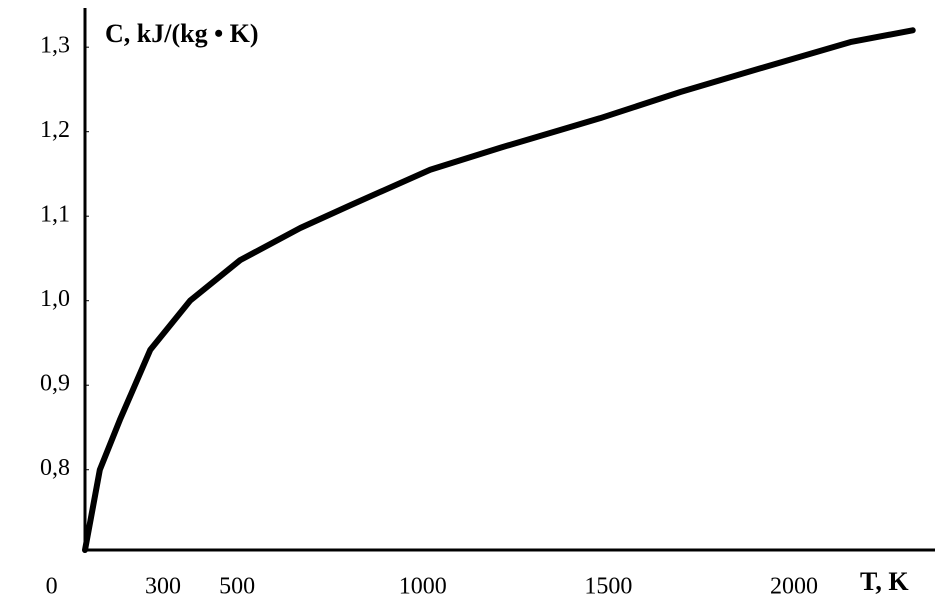  What do you see at coordinates (55, 130) in the screenshot?
I see `y-tick-label: 1,2` at bounding box center [55, 130].